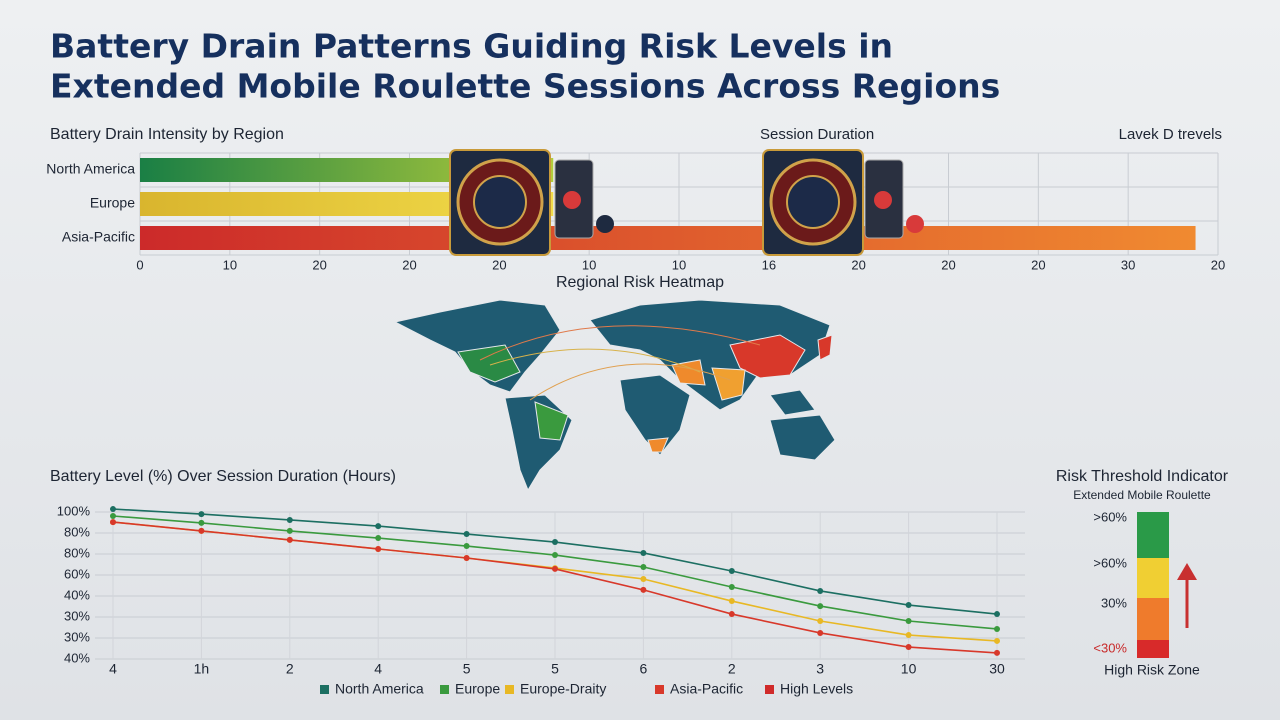  I want to click on x-tick-label: 6, so click(644, 669).